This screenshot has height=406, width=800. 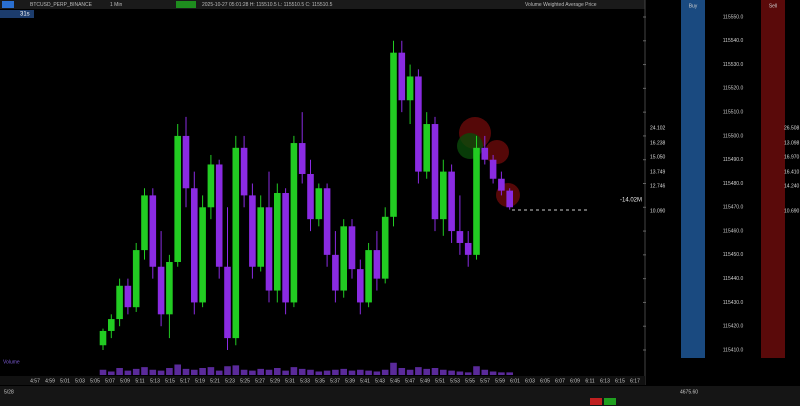 What do you see at coordinates (500, 381) in the screenshot?
I see `time-label: 5:59` at bounding box center [500, 381].